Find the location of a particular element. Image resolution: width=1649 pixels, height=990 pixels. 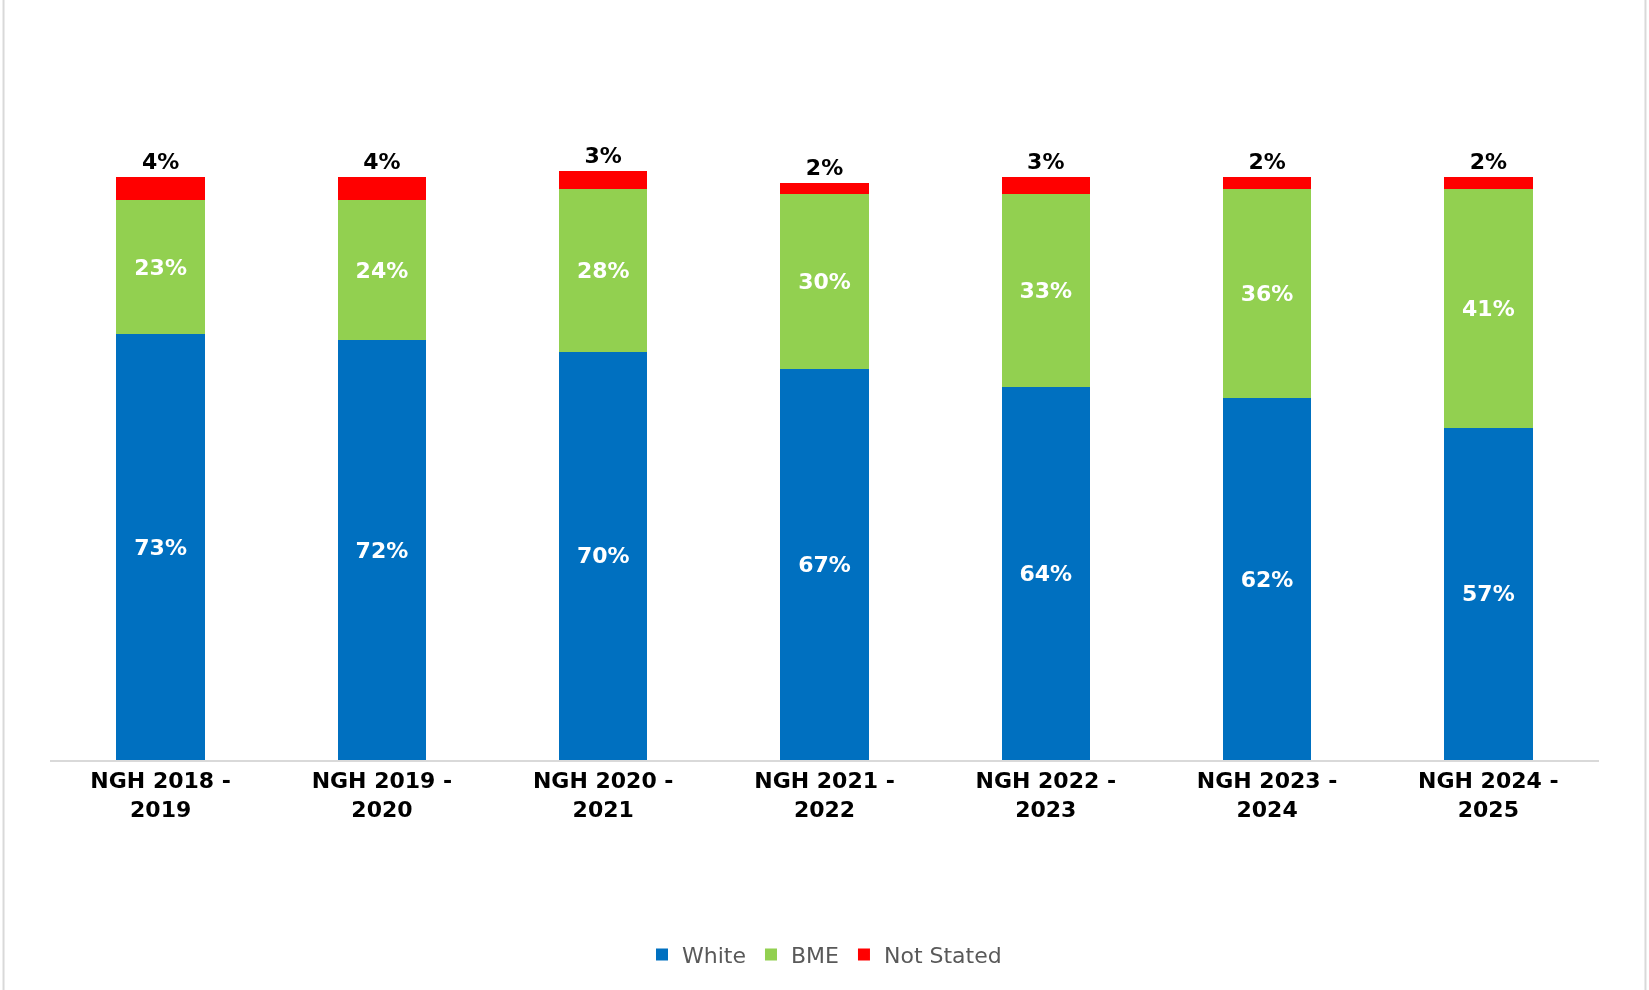

data-label: 57% is located at coordinates (1488, 594).